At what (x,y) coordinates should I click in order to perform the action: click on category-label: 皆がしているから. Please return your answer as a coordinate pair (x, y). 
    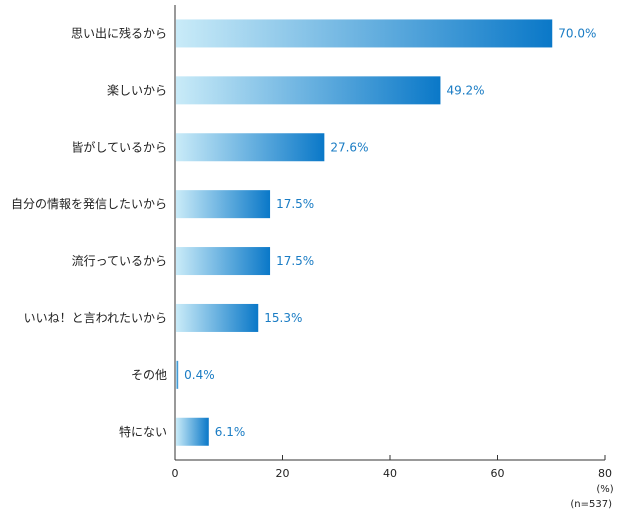
    Looking at the image, I should click on (119, 146).